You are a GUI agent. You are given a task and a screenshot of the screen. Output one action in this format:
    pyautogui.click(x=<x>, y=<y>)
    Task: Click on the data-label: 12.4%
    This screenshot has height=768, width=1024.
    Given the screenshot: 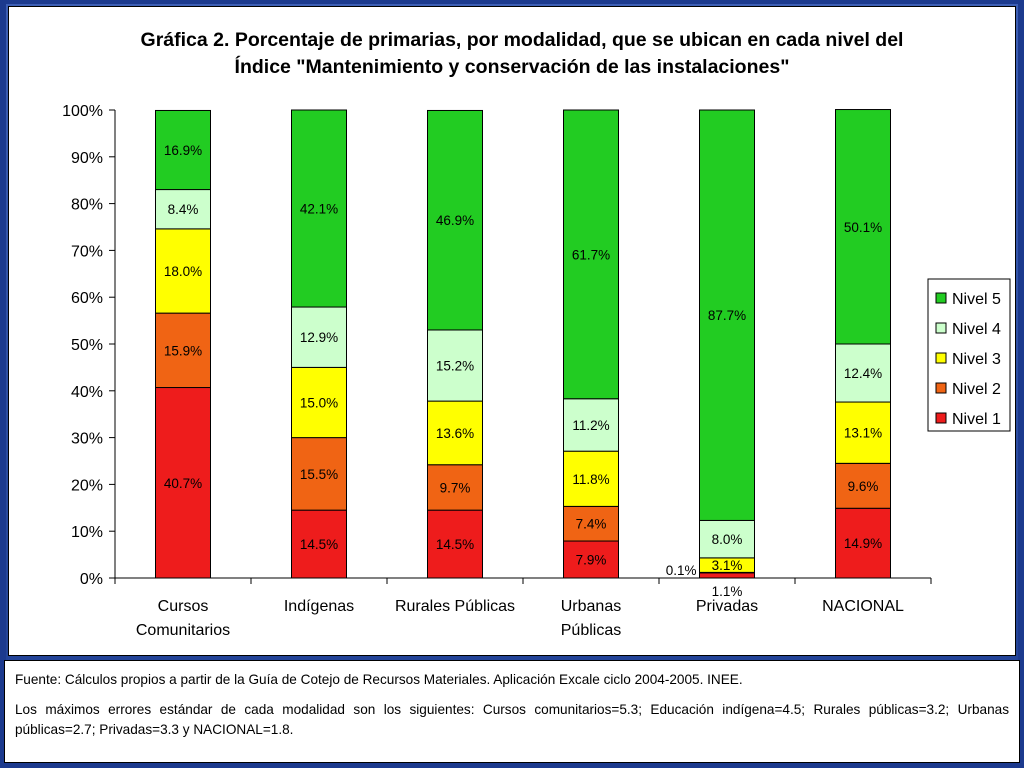 What is the action you would take?
    pyautogui.click(x=863, y=373)
    